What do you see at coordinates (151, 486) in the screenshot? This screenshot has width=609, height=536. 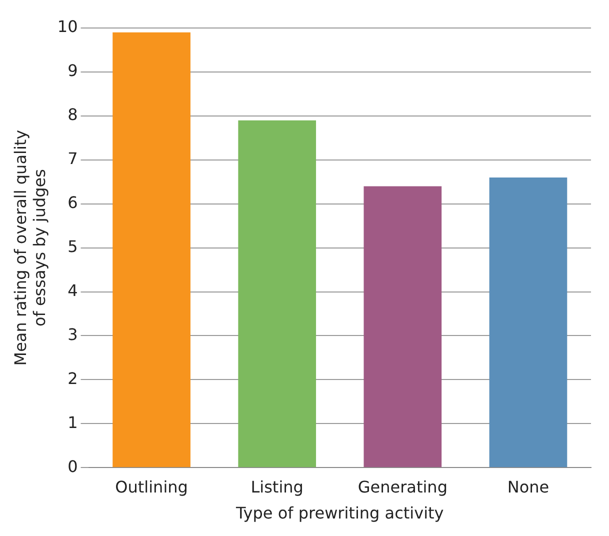 I see `x-tick-label: Outlining` at bounding box center [151, 486].